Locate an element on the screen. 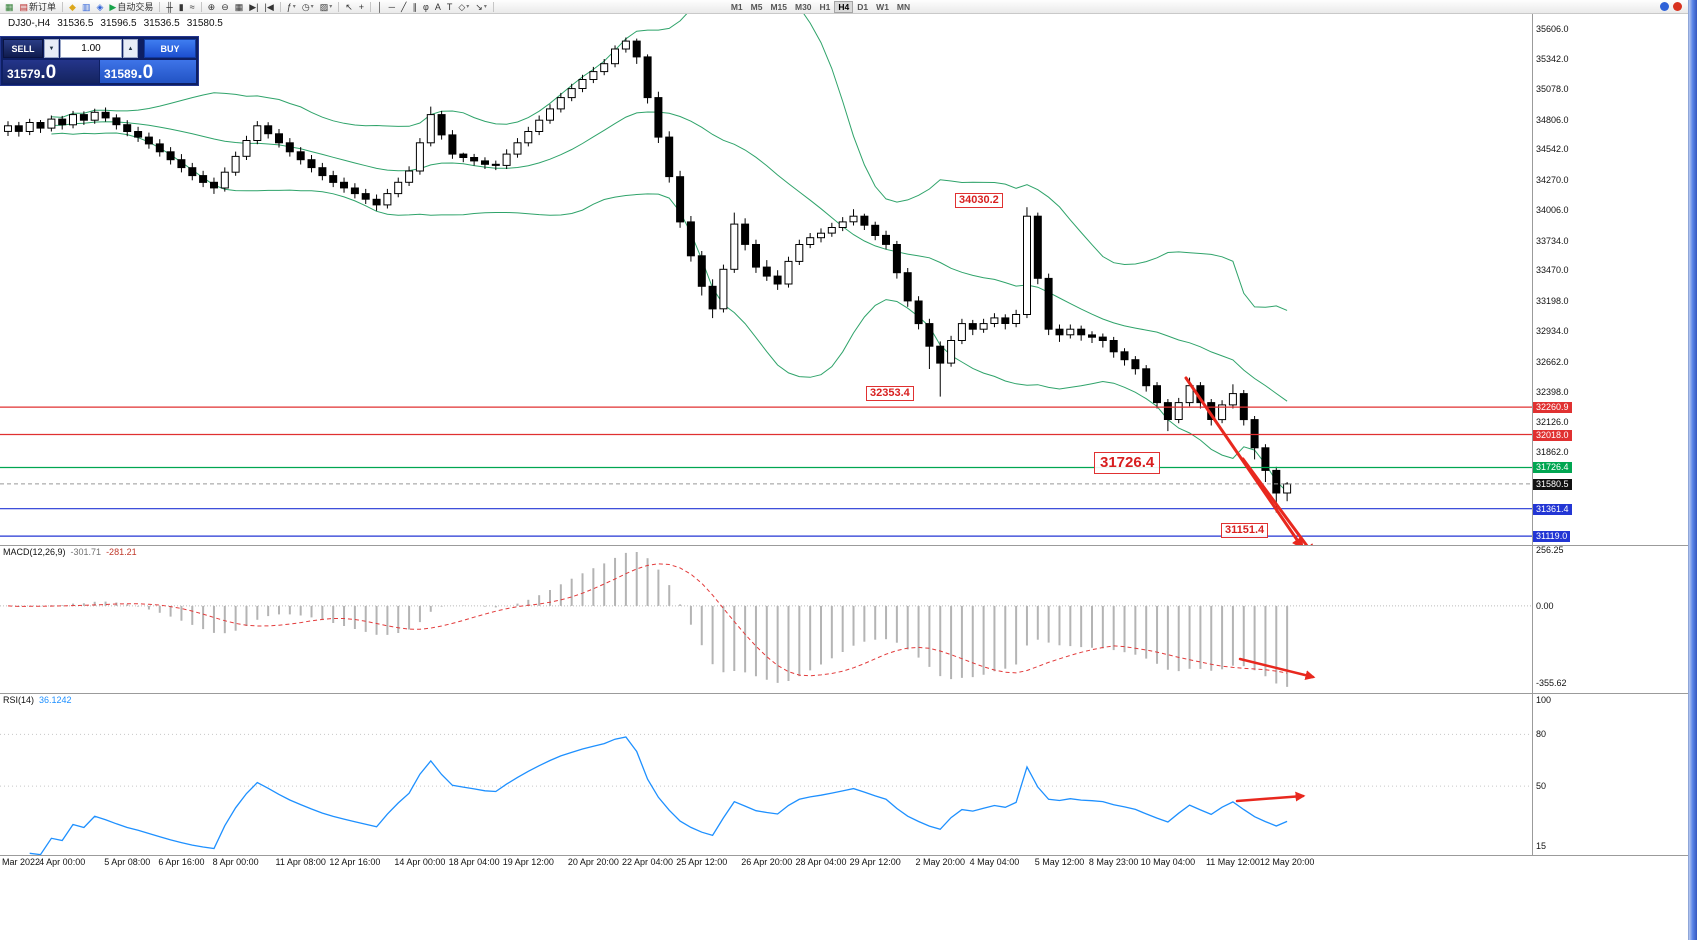 The height and width of the screenshot is (940, 1697). quick-search-button is located at coordinates (1664, 6).